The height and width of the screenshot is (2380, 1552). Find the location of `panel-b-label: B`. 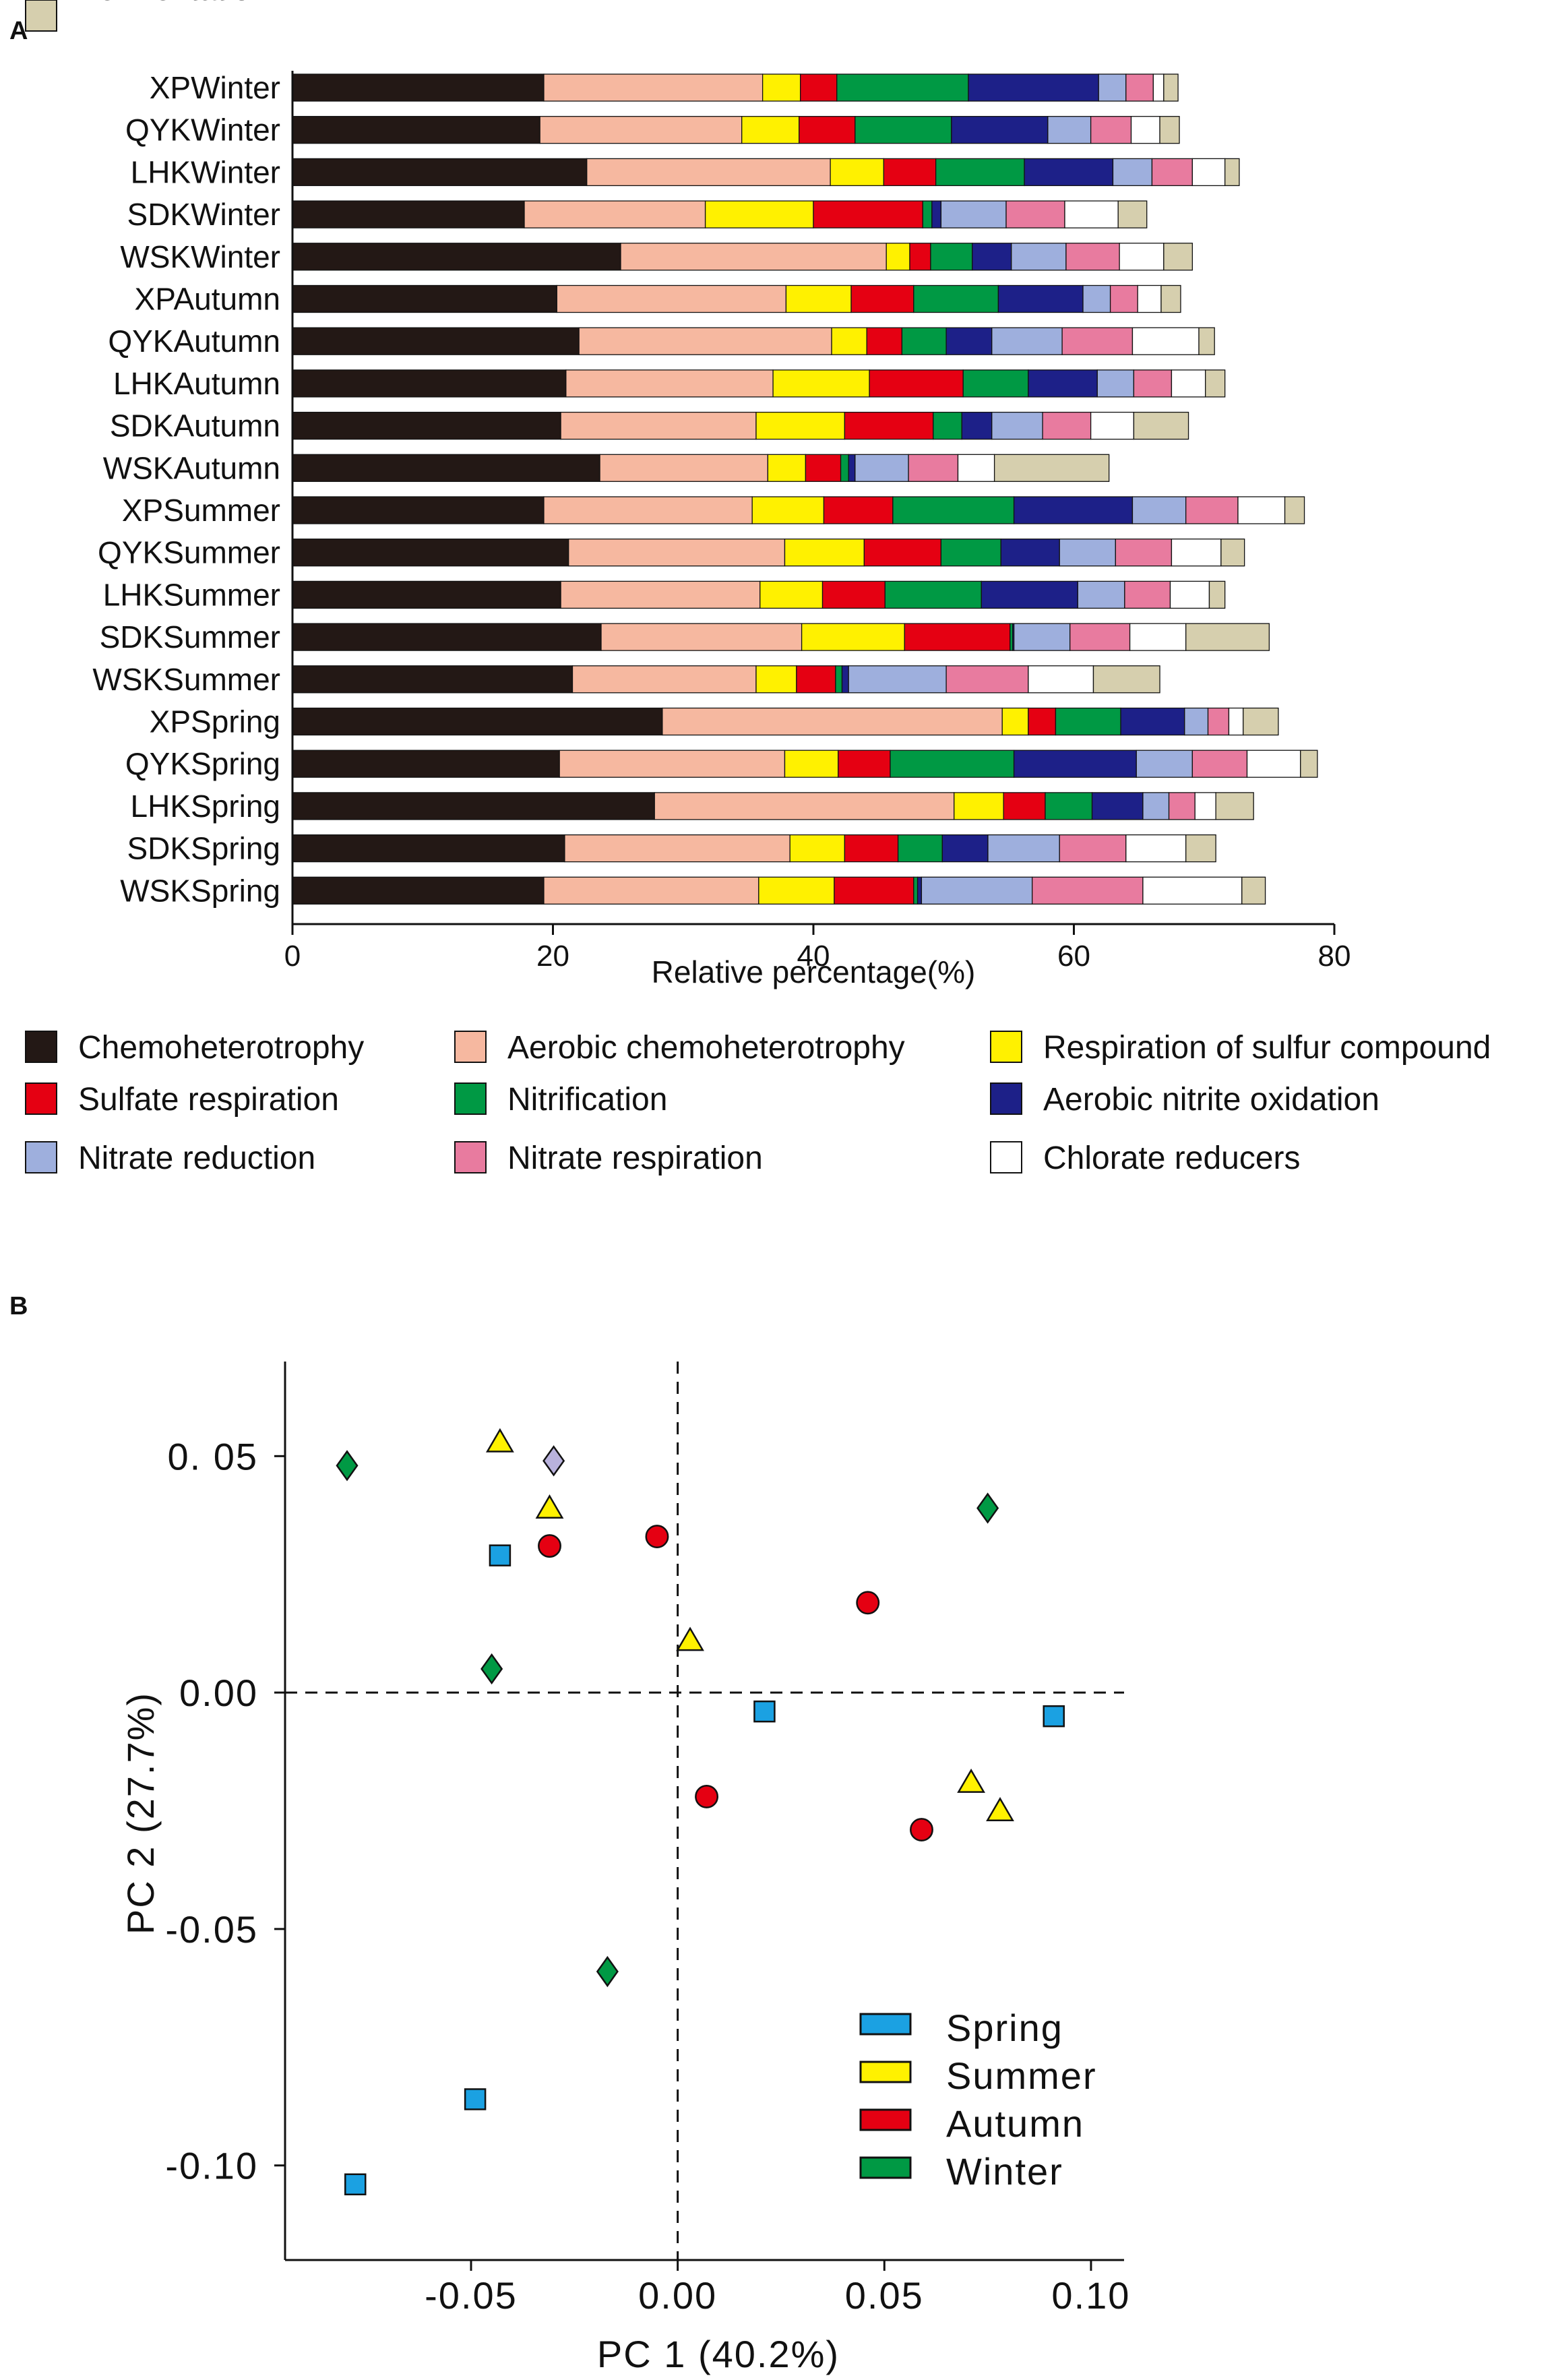

panel-b-label: B is located at coordinates (18, 1306).